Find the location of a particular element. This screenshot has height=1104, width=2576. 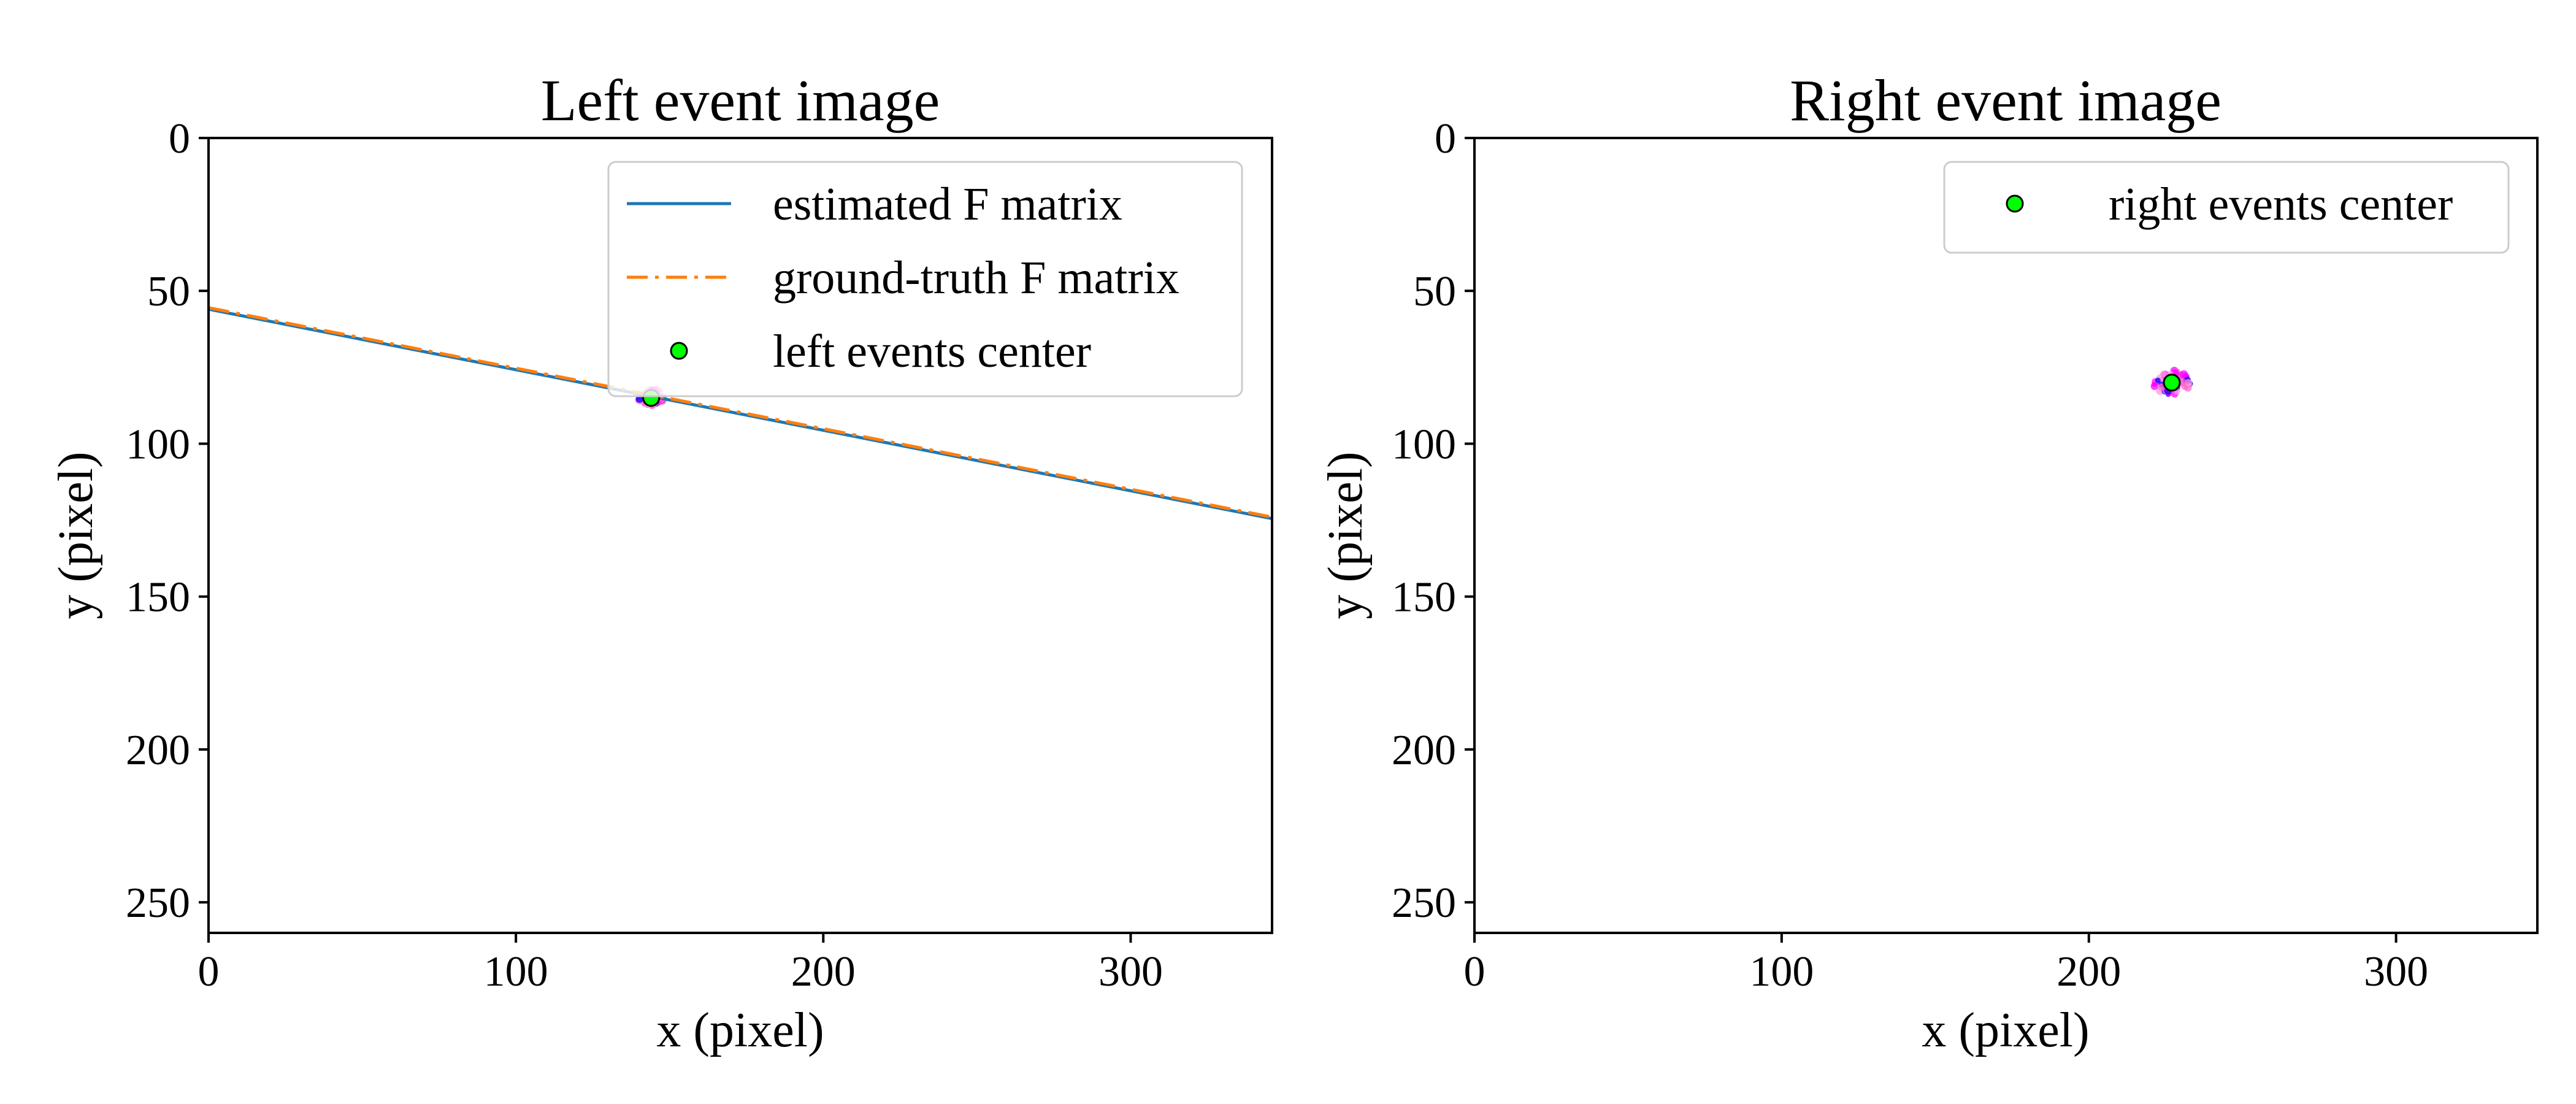

left-legend-label: left events center is located at coordinates (932, 351).